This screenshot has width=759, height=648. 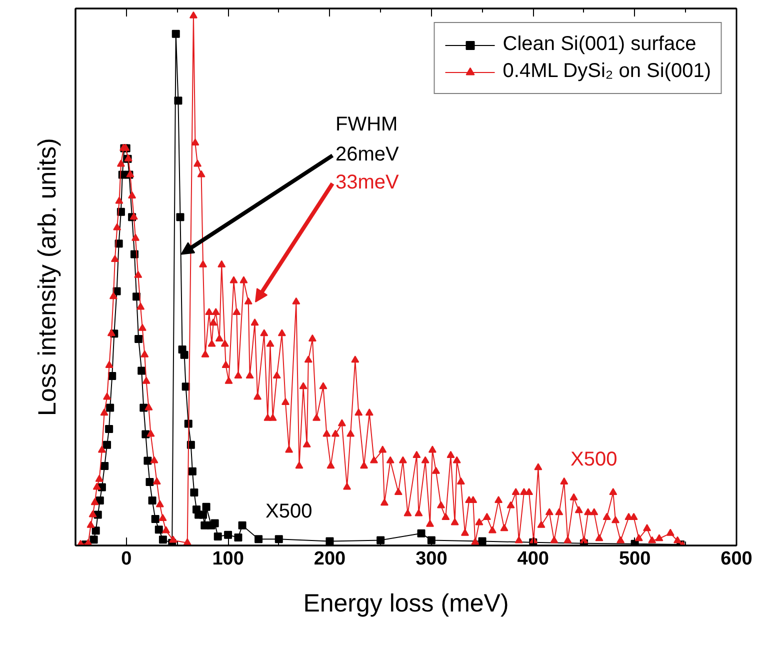 What do you see at coordinates (228, 559) in the screenshot?
I see `x-tick-label: 100` at bounding box center [228, 559].